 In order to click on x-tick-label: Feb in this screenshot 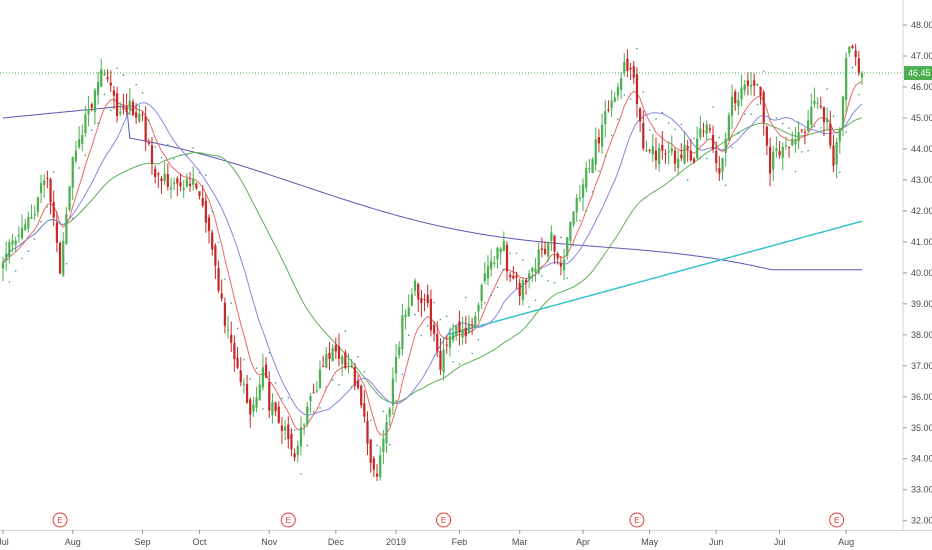, I will do `click(460, 542)`.